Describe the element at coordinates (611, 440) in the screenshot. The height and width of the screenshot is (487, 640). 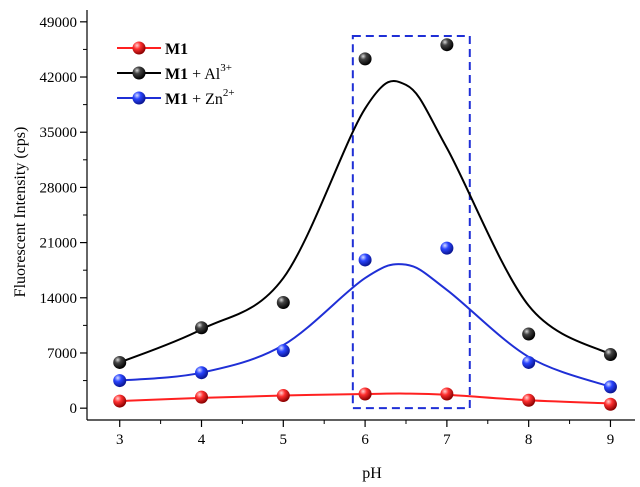
I see `x-tick-label: 9` at that location.